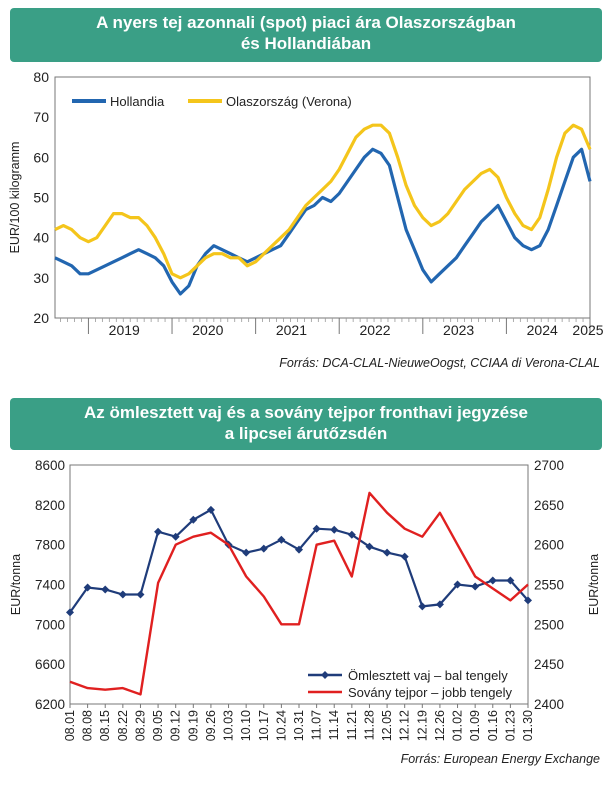 This screenshot has width=612, height=792. What do you see at coordinates (105, 725) in the screenshot?
I see `chart2-xtick-label: 08.15` at bounding box center [105, 725].